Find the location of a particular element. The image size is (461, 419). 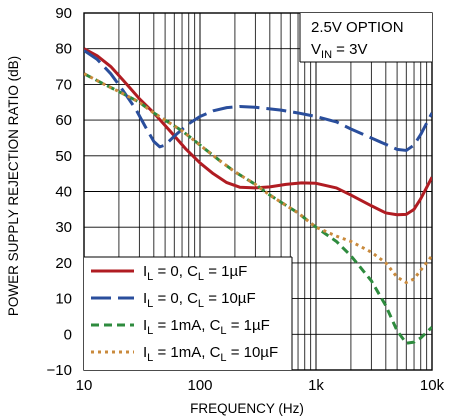

y-tick-label: 60 is located at coordinates (63, 120).